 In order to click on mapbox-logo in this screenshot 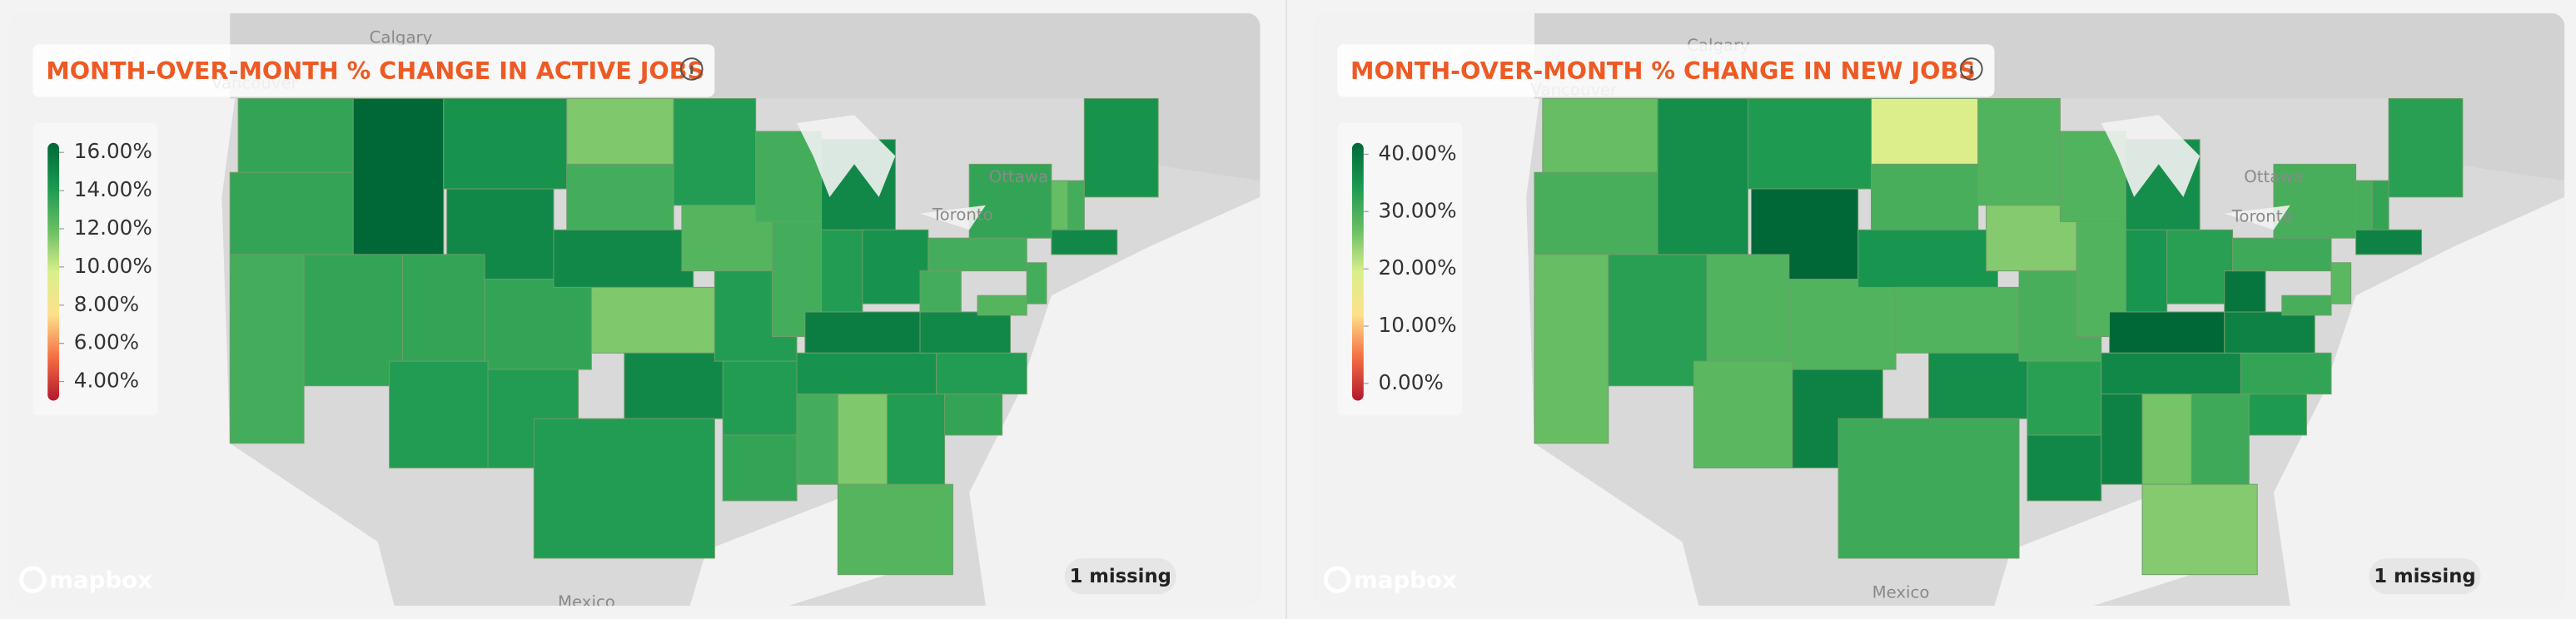, I will do `click(1337, 579)`.